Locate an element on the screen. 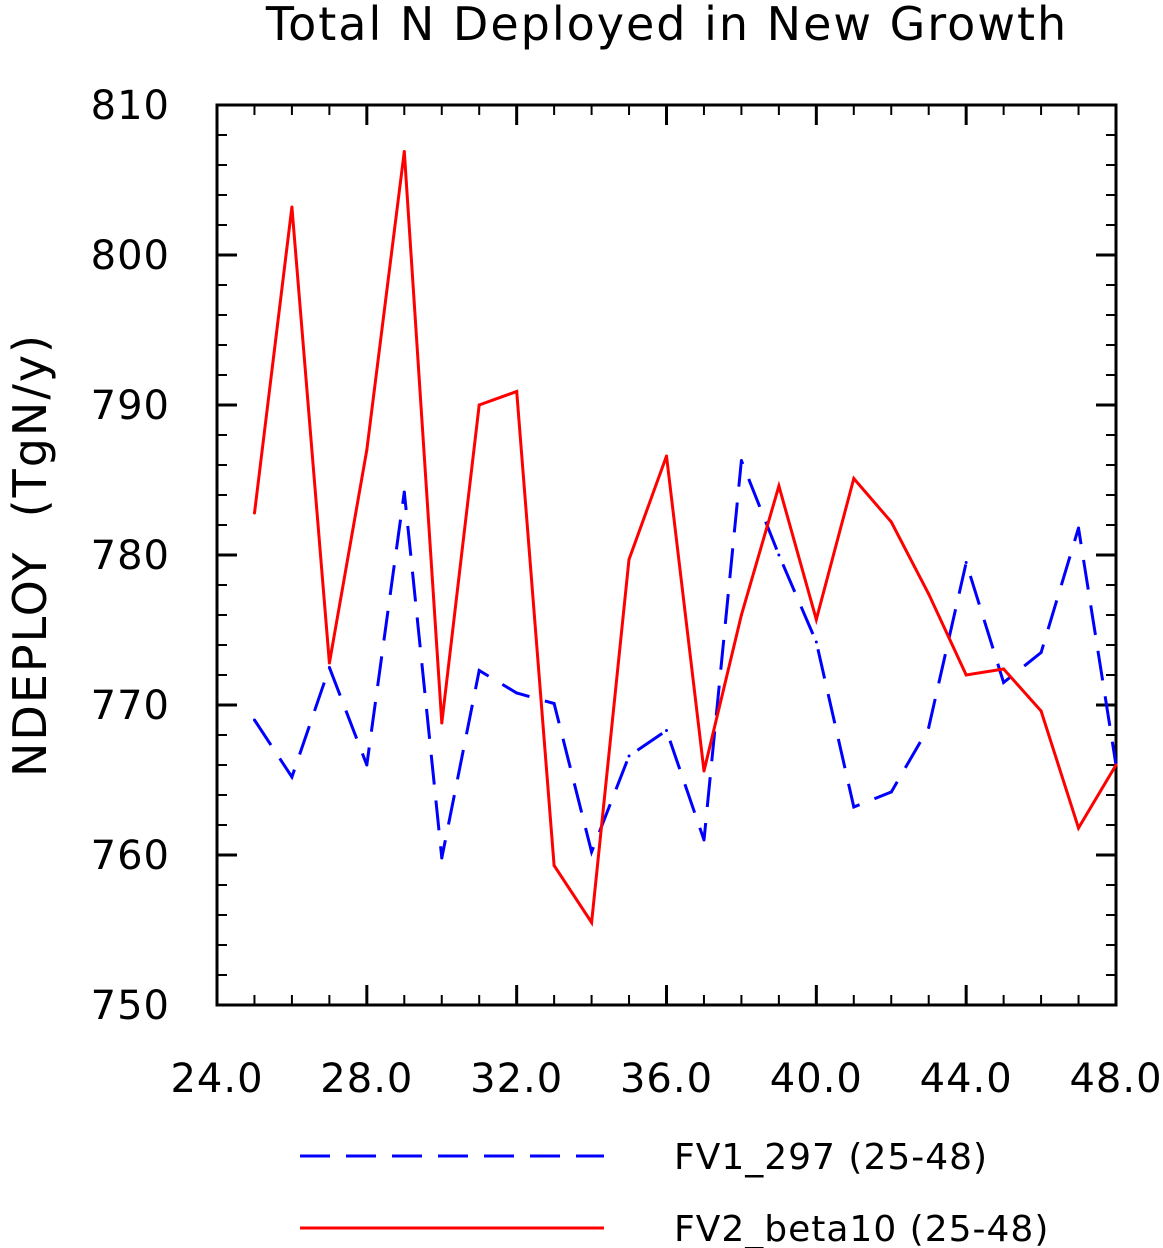  y-tick-label: 750 is located at coordinates (130, 1006).